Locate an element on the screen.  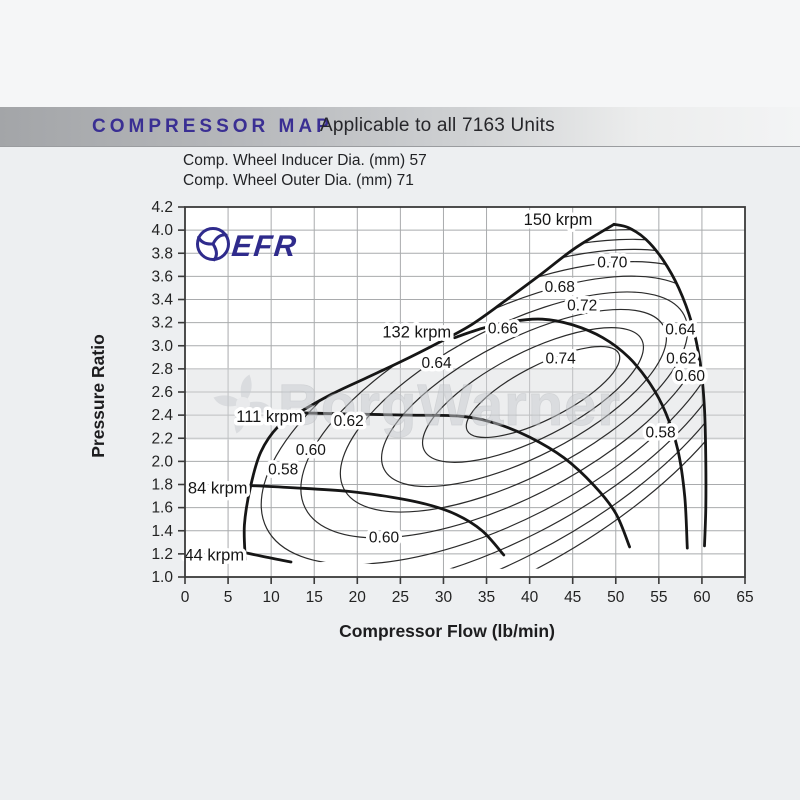
chart-label: 84 krpm is located at coordinates (218, 488).